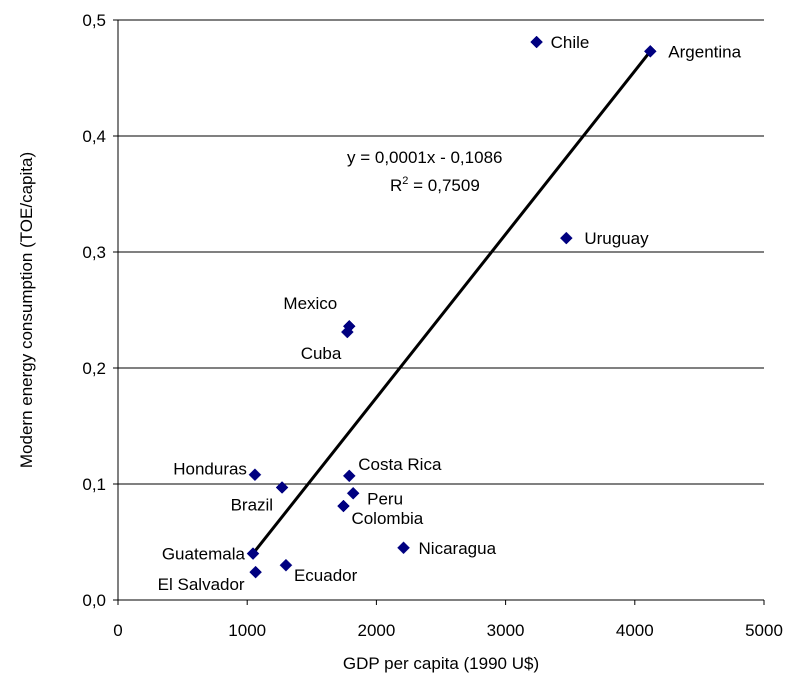 The height and width of the screenshot is (681, 791). Describe the element at coordinates (424, 157) in the screenshot. I see `trendline-equation: y = 0,0001x - 0,1086` at that location.